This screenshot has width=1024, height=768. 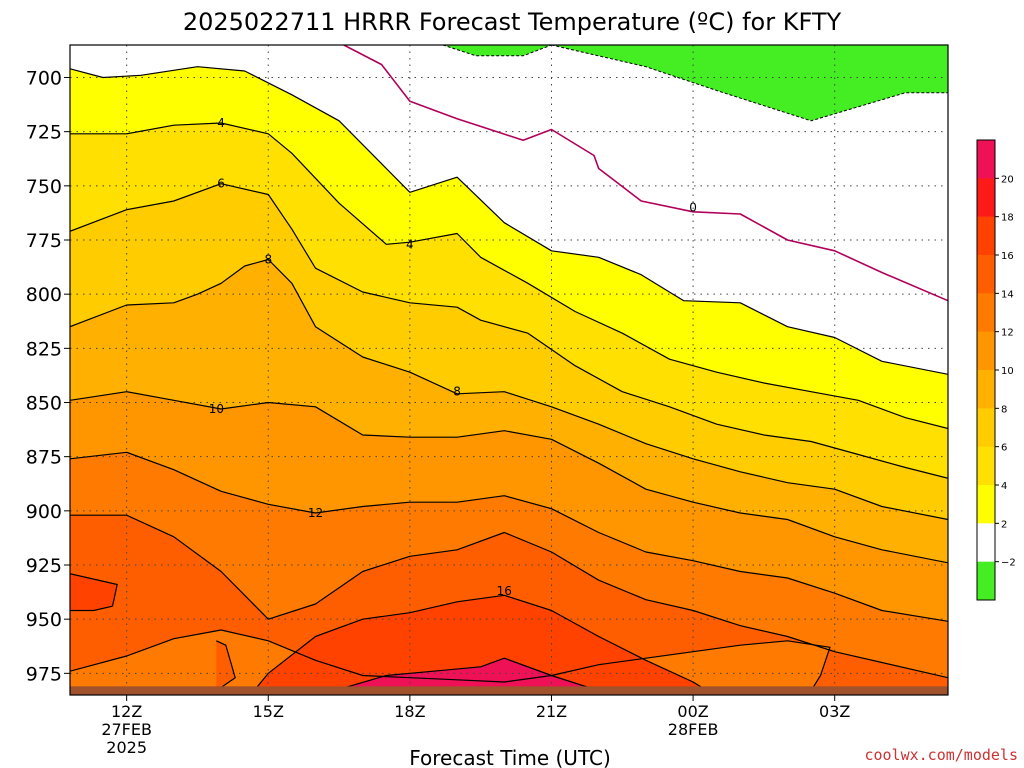 I want to click on x-tick-label-h18-0: 18Z, so click(x=409, y=711).